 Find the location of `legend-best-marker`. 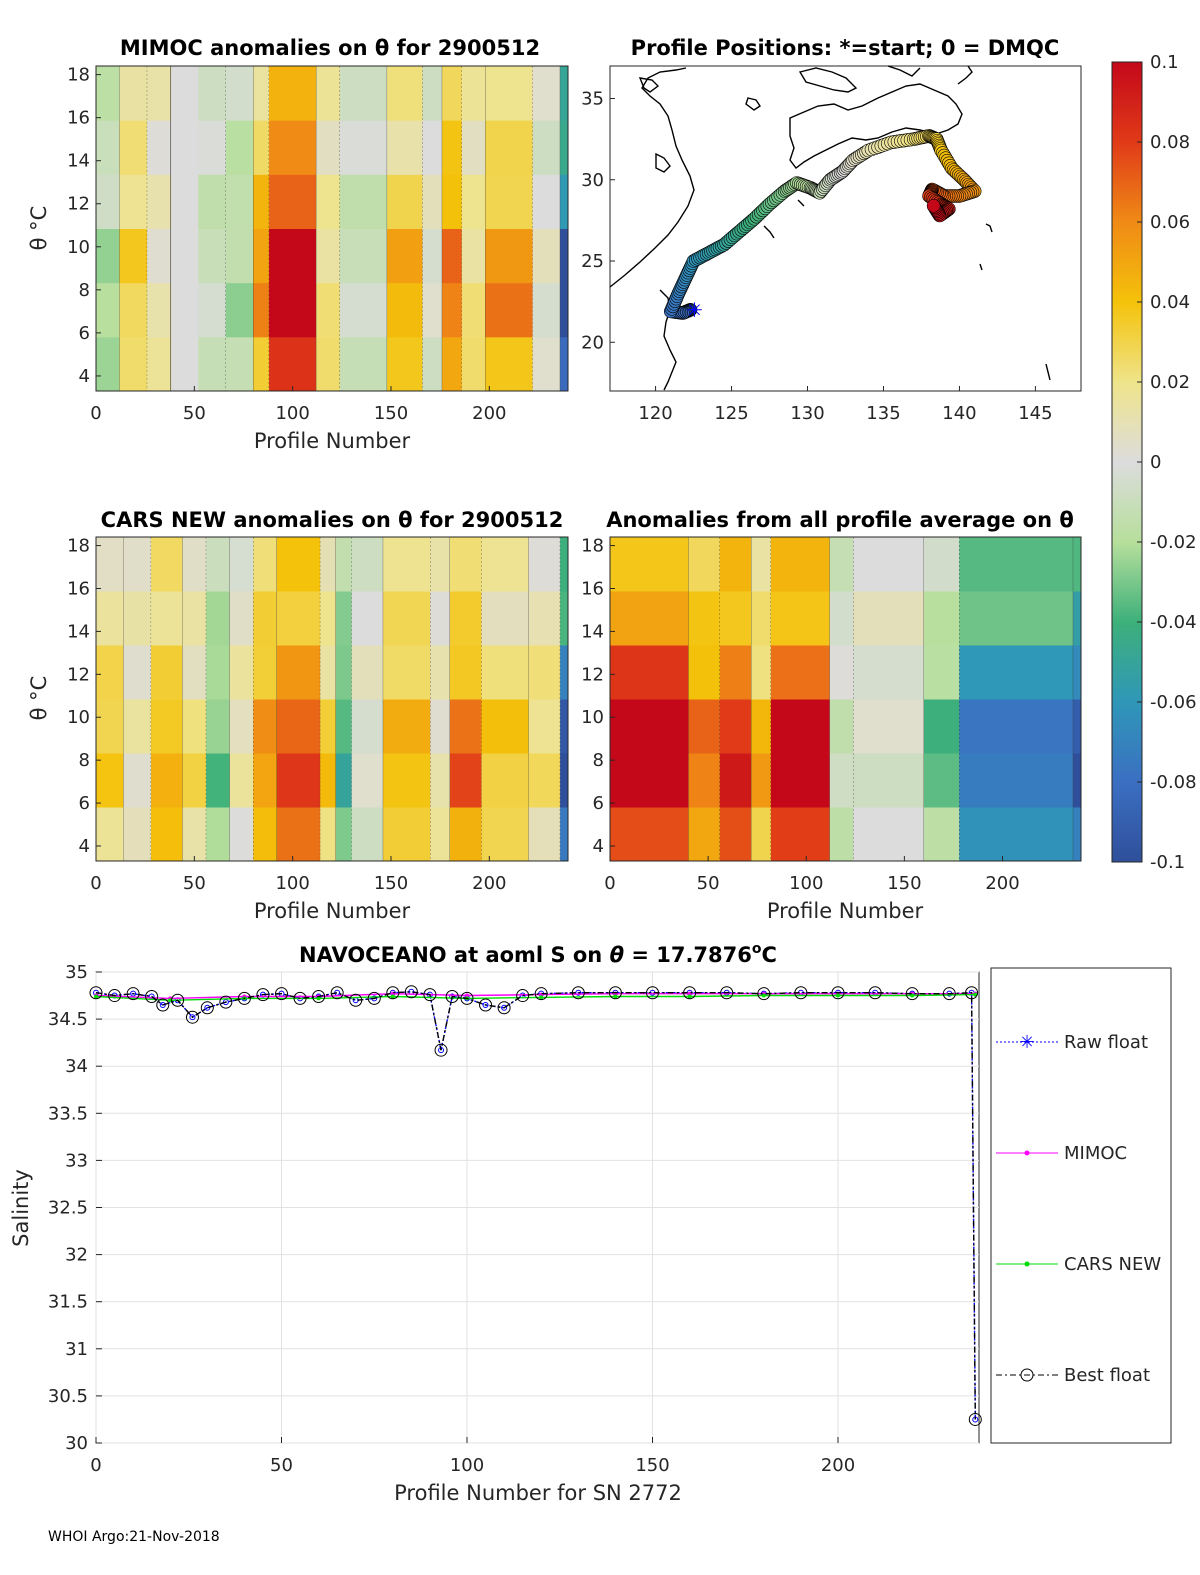

legend-best-marker is located at coordinates (1027, 1375).